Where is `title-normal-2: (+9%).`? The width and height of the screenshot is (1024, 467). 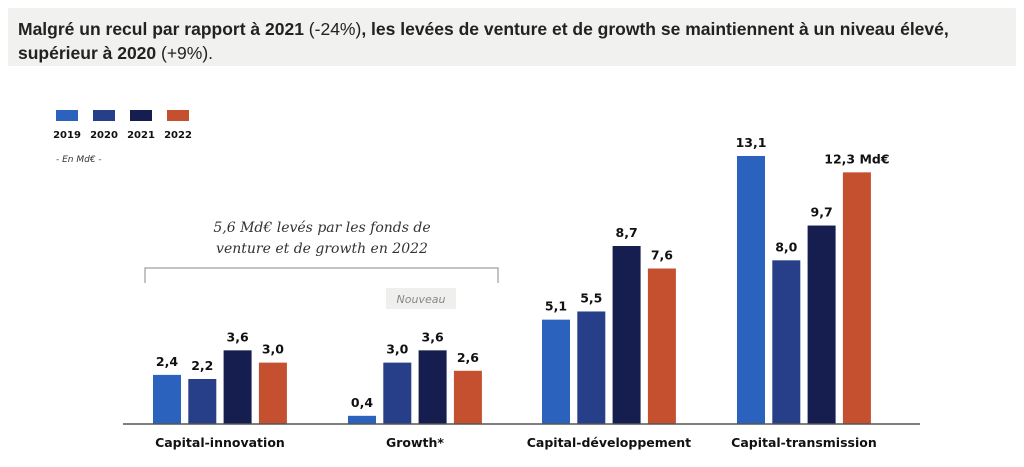
title-normal-2: (+9%). is located at coordinates (185, 53).